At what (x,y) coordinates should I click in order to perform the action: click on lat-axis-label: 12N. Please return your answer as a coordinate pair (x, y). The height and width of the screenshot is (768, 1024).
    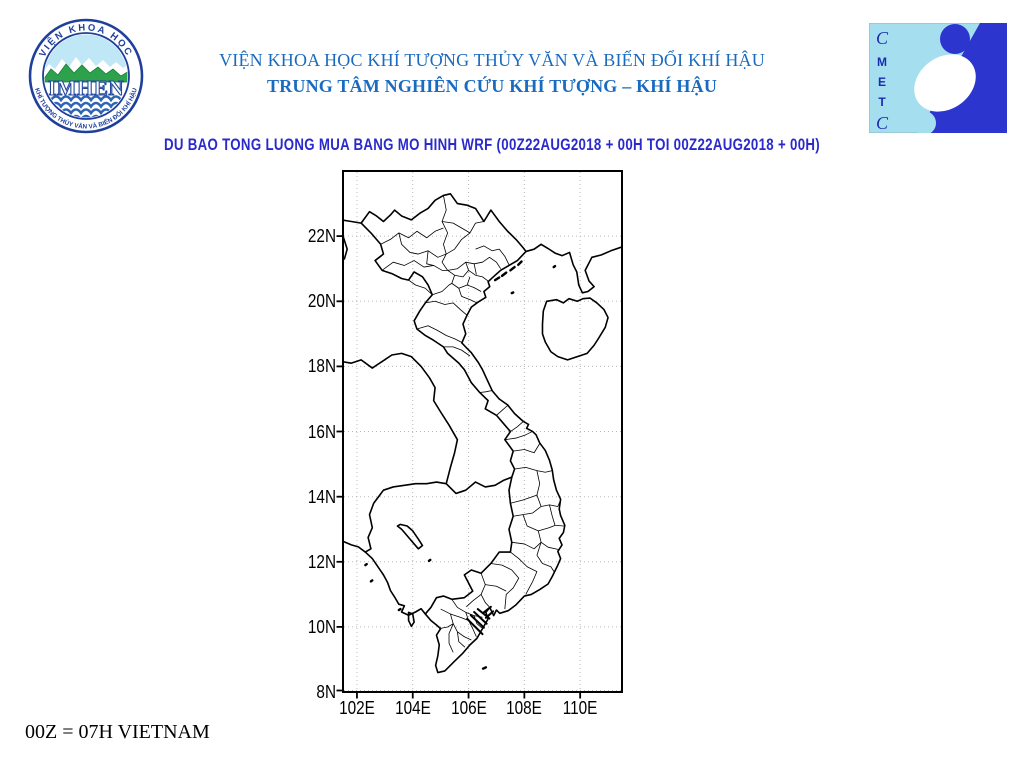
    Looking at the image, I should click on (321, 562).